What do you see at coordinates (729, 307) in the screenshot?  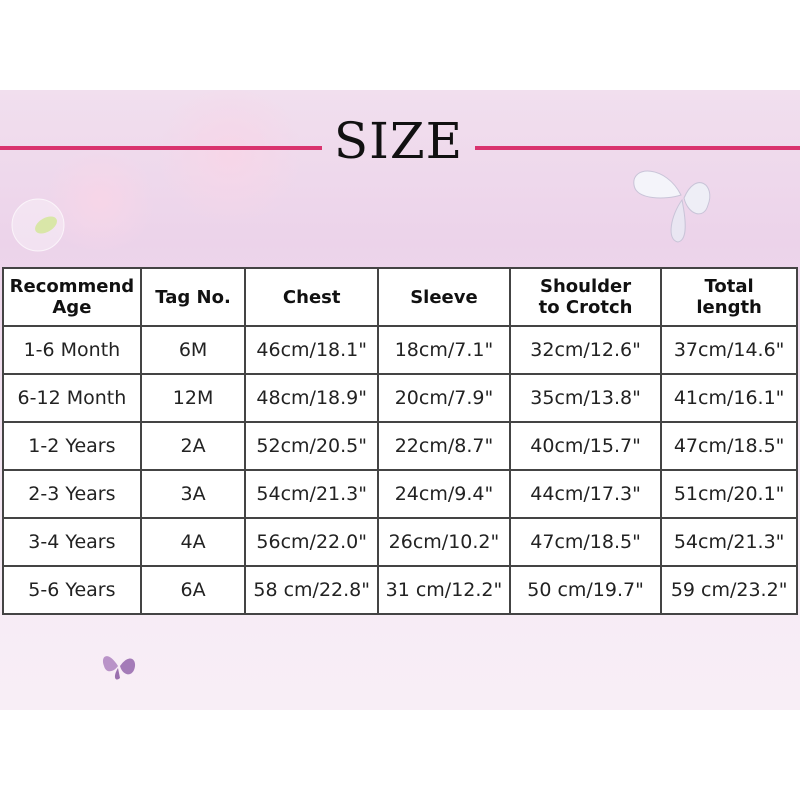 I see `header-line: length` at bounding box center [729, 307].